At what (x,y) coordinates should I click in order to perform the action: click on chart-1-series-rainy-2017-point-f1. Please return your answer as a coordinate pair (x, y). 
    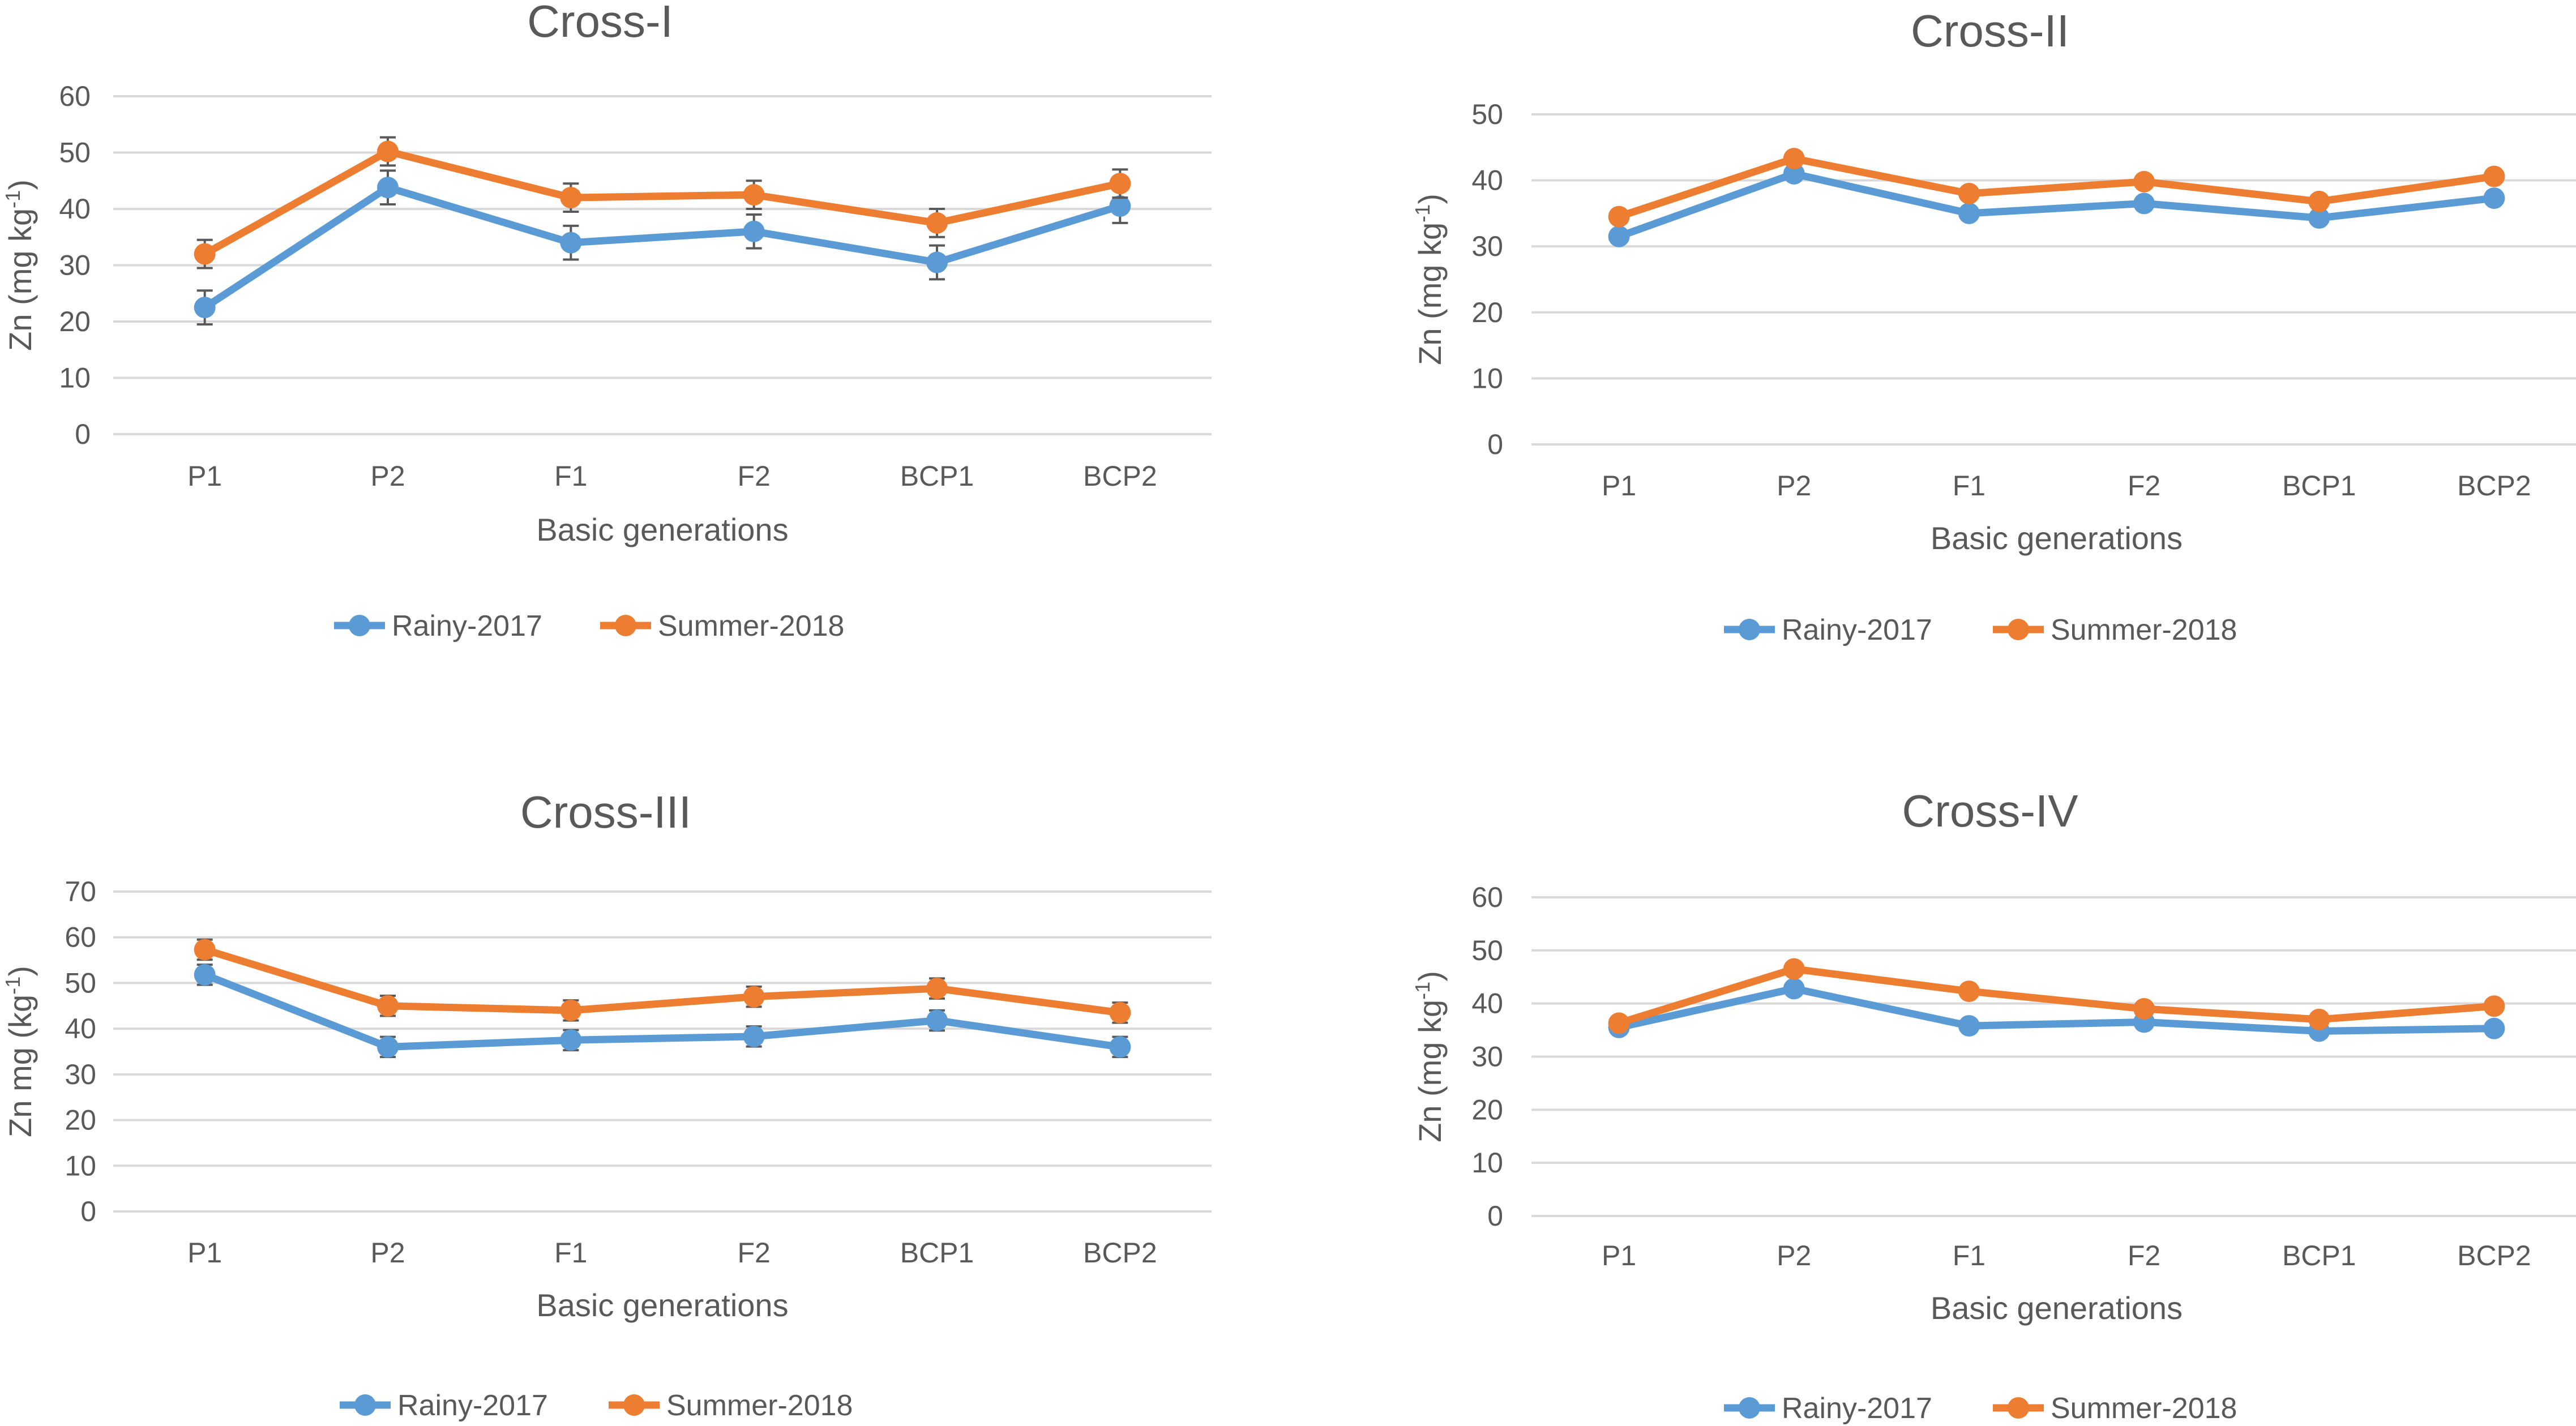
    Looking at the image, I should click on (571, 243).